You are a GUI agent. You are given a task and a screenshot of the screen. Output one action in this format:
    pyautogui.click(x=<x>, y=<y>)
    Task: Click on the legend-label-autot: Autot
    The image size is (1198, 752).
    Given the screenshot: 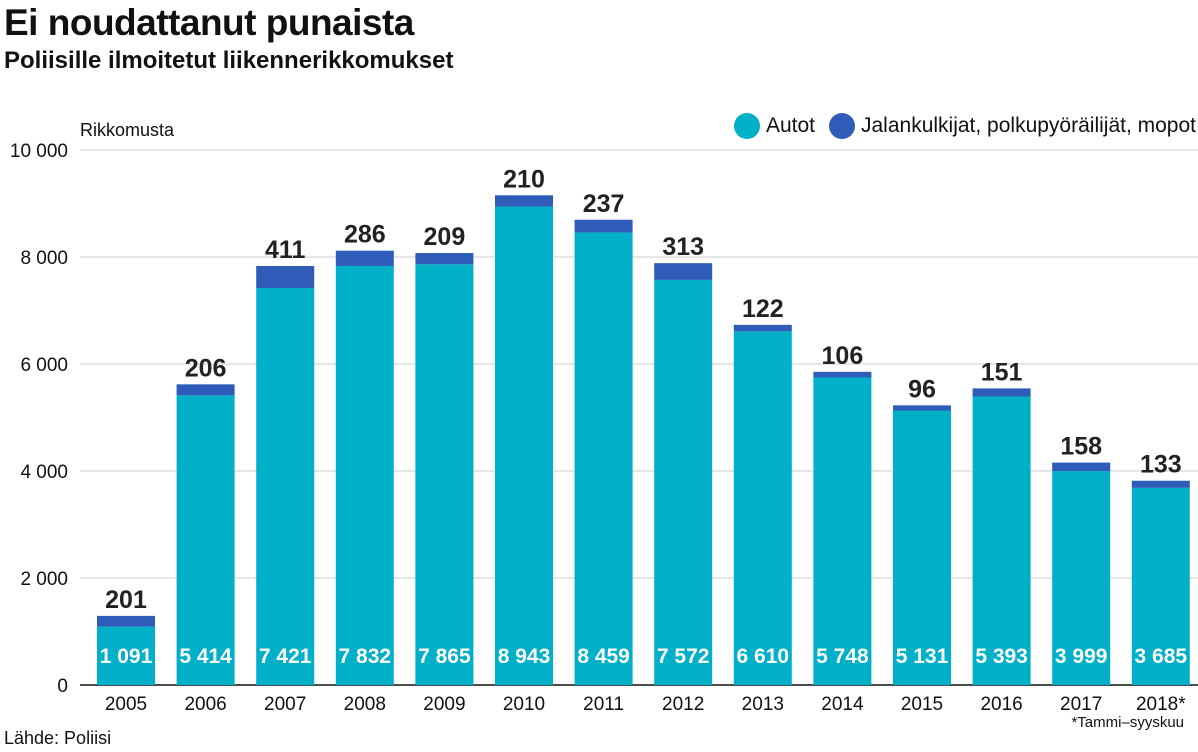 What is the action you would take?
    pyautogui.click(x=790, y=125)
    